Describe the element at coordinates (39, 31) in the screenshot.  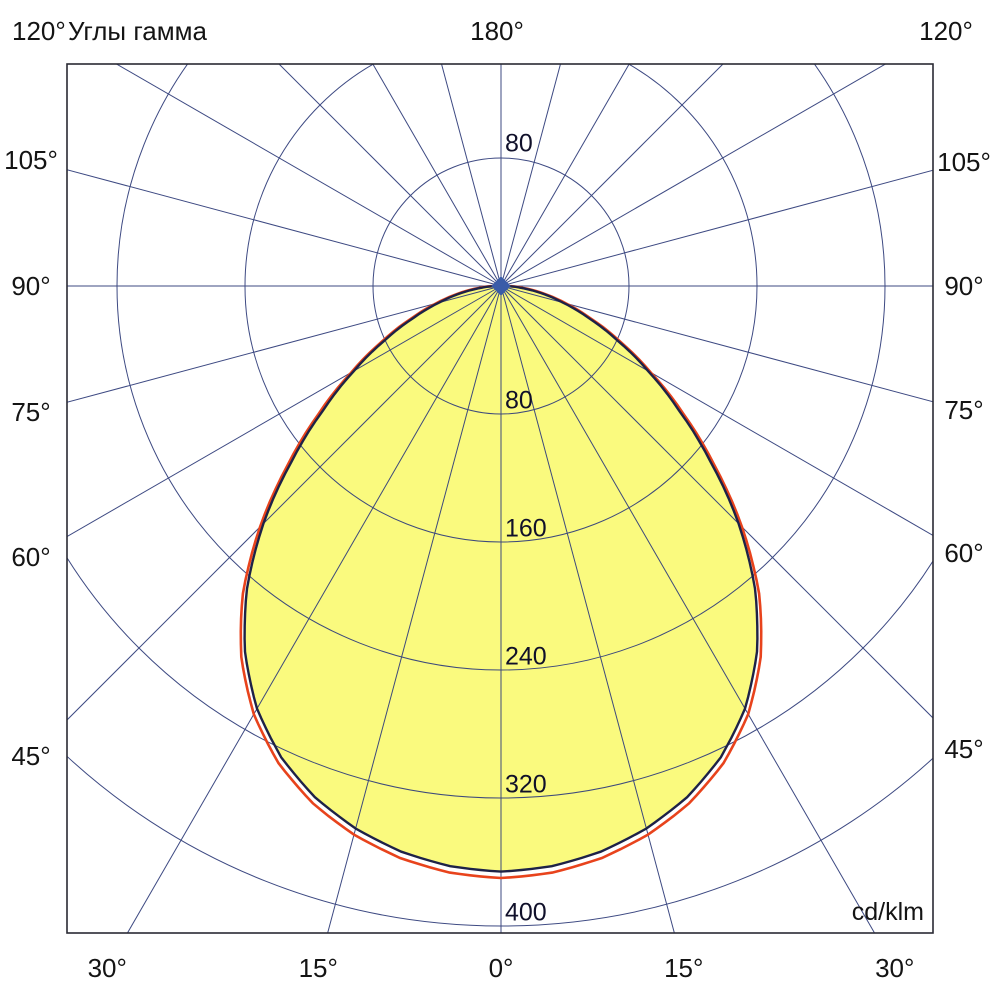
I see `corner-label-top-left: 120°` at that location.